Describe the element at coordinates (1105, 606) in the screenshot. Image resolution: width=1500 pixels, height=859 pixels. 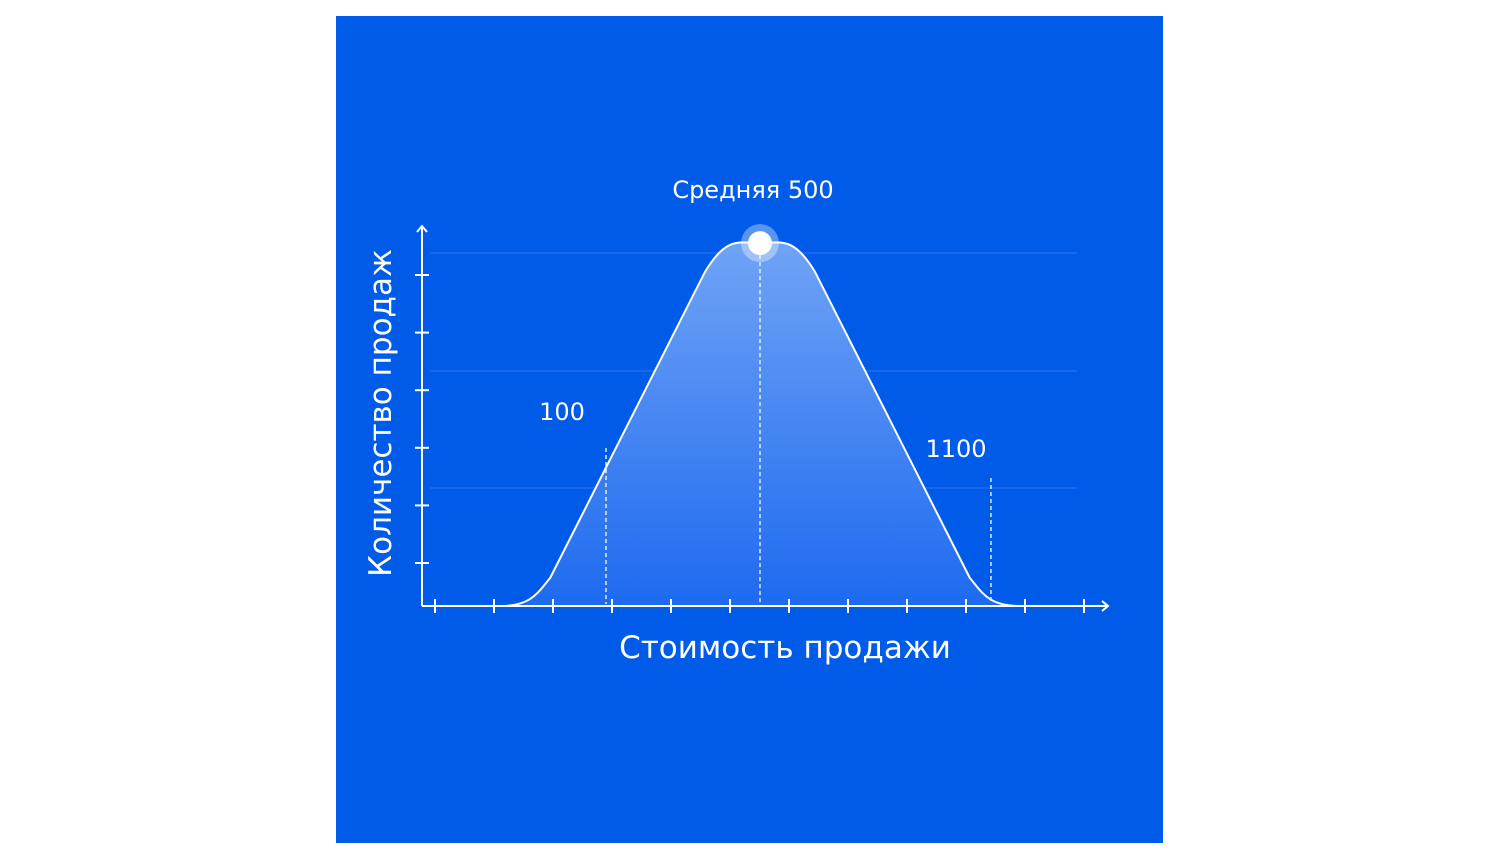
I see `x-axis-arrow-icon` at that location.